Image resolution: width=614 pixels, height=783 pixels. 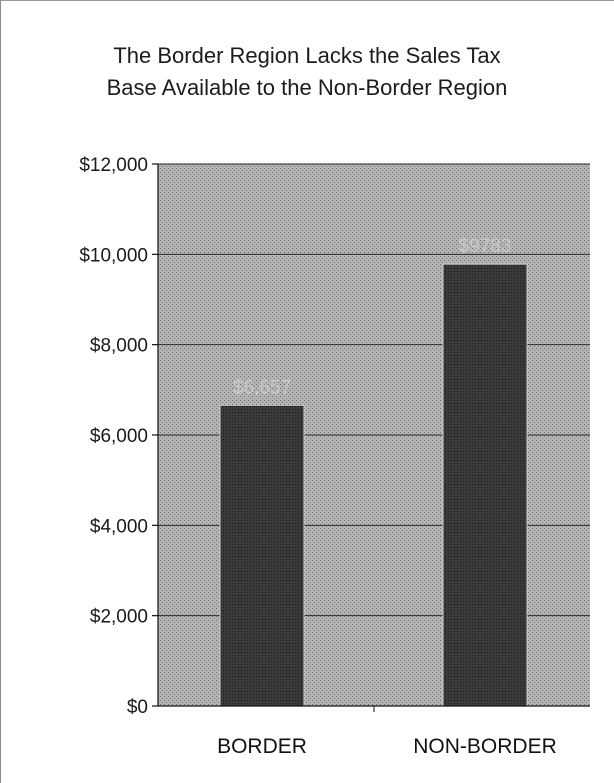 What do you see at coordinates (485, 746) in the screenshot?
I see `x-category-label: NON-BORDER` at bounding box center [485, 746].